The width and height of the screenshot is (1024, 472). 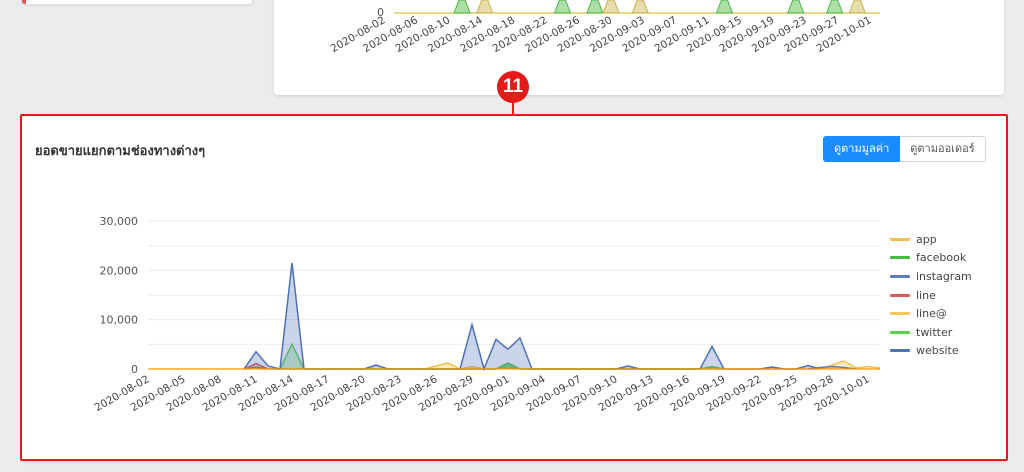 I want to click on series-line-website, so click(x=532, y=317).